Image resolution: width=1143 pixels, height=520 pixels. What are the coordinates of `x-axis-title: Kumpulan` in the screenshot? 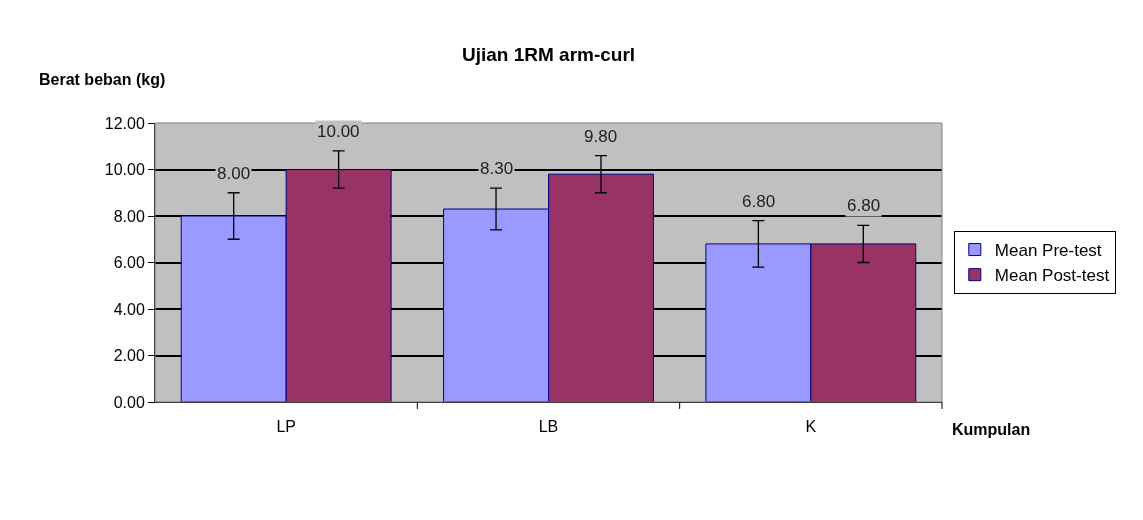 It's located at (991, 429).